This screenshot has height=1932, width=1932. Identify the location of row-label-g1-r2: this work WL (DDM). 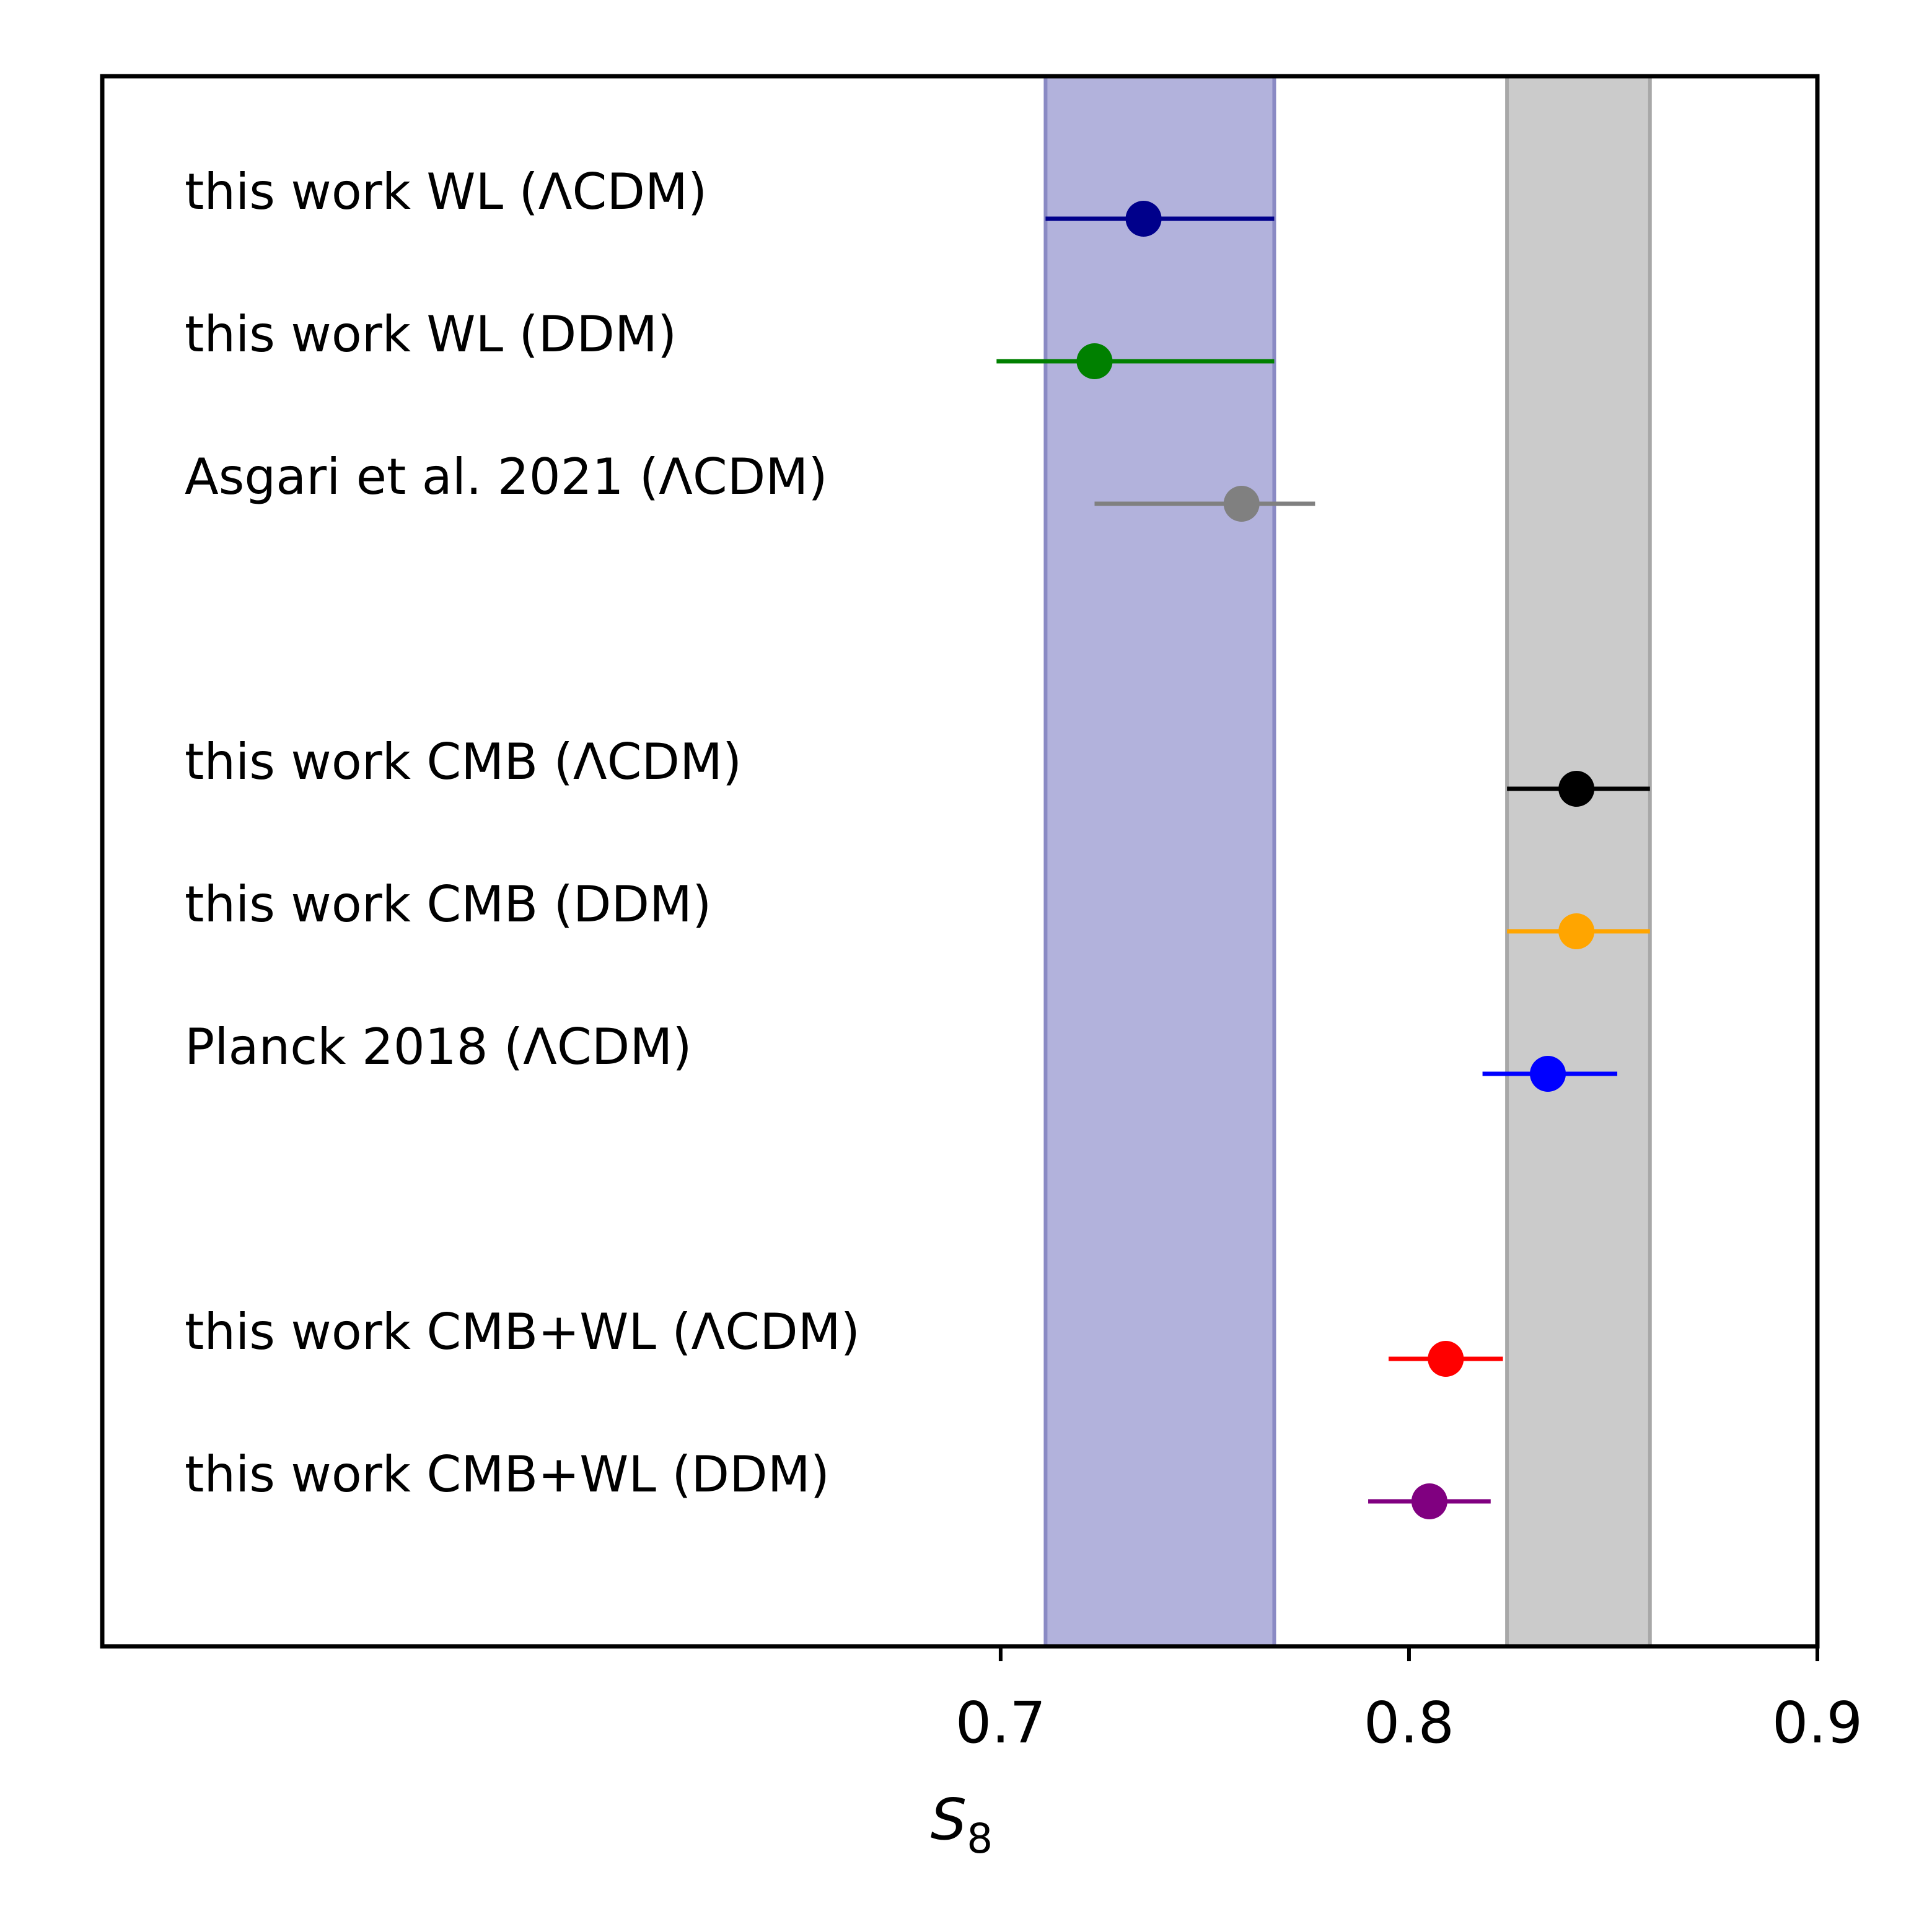
(431, 334).